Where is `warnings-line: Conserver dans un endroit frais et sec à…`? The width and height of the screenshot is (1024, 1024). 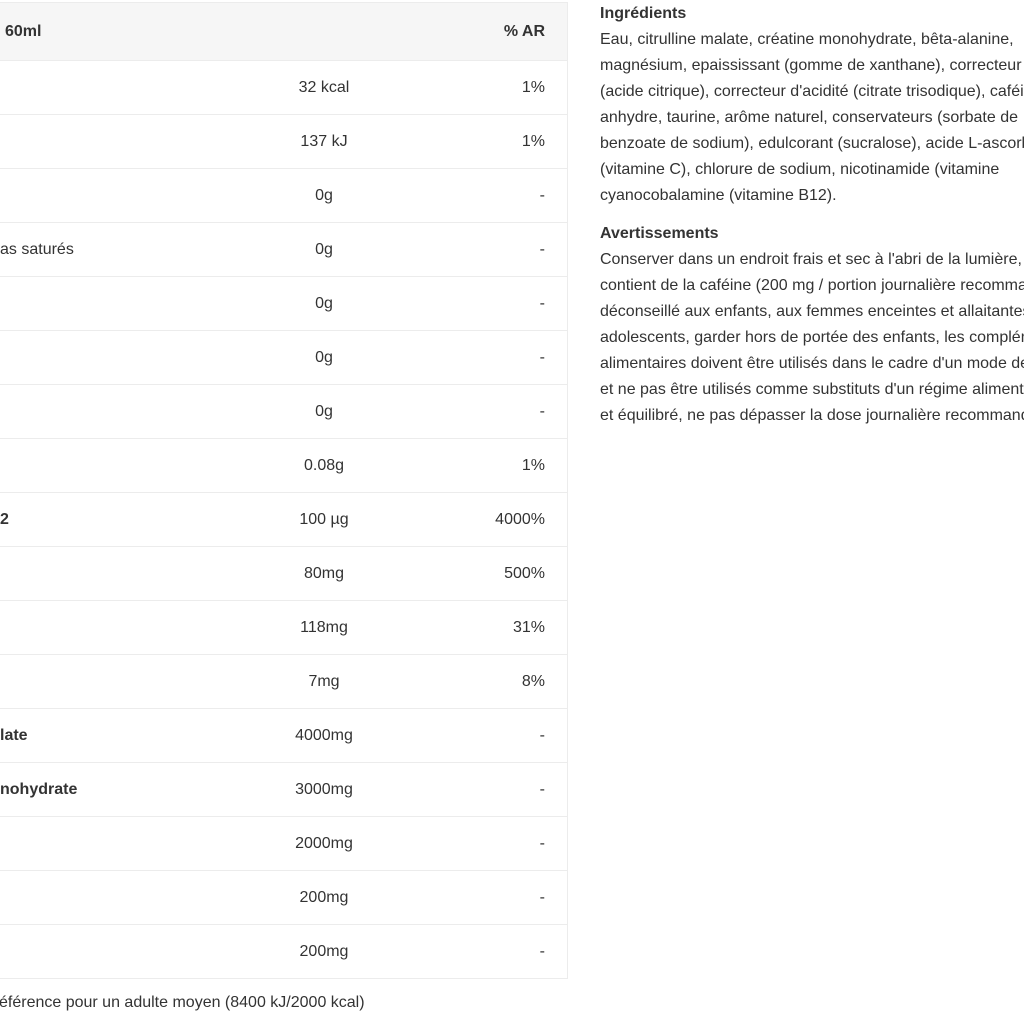 warnings-line: Conserver dans un endroit frais et sec à… is located at coordinates (811, 259).